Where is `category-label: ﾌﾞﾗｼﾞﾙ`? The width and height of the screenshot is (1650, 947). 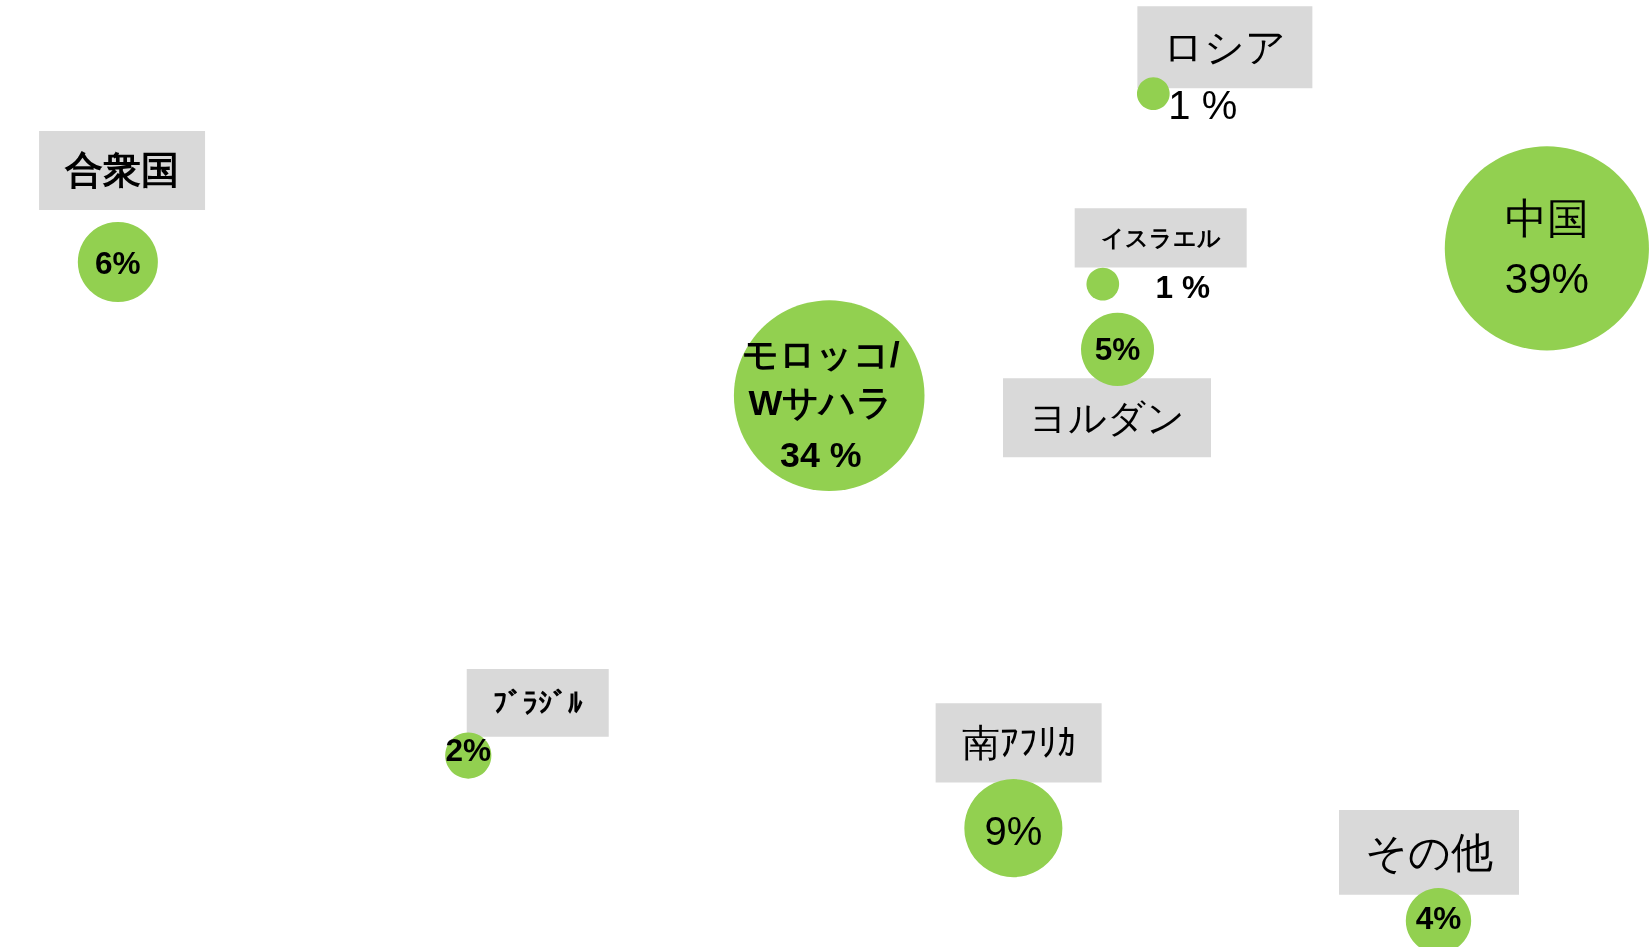
category-label: ﾌﾞﾗｼﾞﾙ is located at coordinates (537, 703).